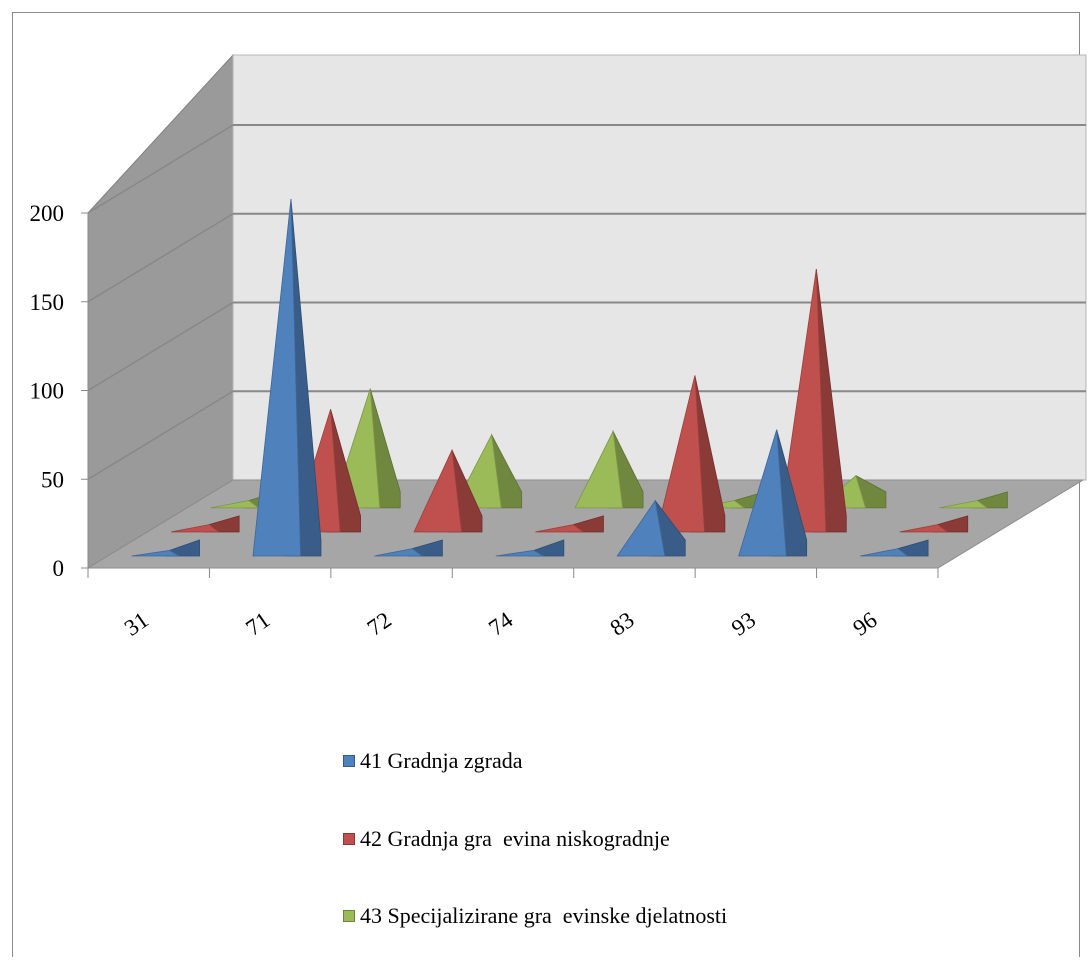 This screenshot has width=1091, height=962. Describe the element at coordinates (441, 760) in the screenshot. I see `legend-label-series-1: 41 Gradnja zgrada` at that location.